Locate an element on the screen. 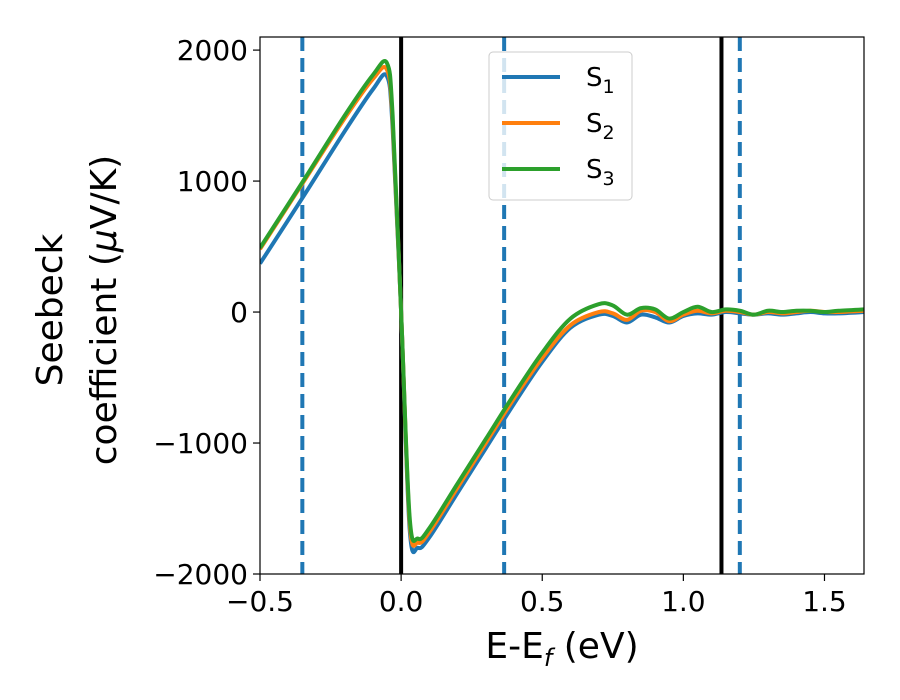 The image size is (900, 700). y-axis-label: Seebeck coefficient (μV/K) is located at coordinates (77, 310).